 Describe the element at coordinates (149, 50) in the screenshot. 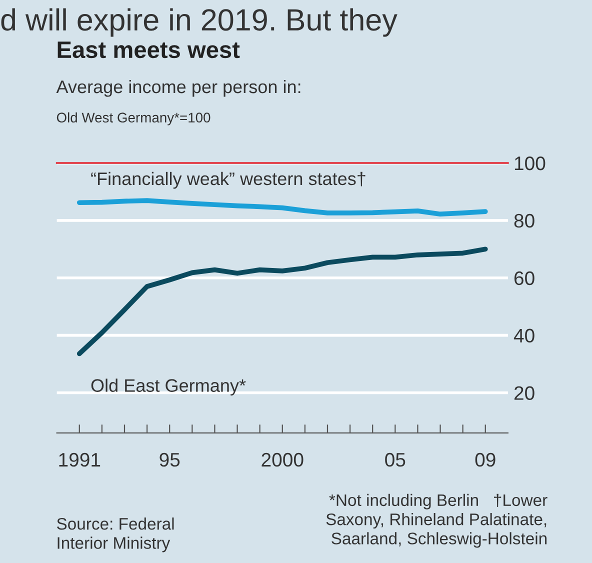

I see `chart-title: East meets west` at that location.